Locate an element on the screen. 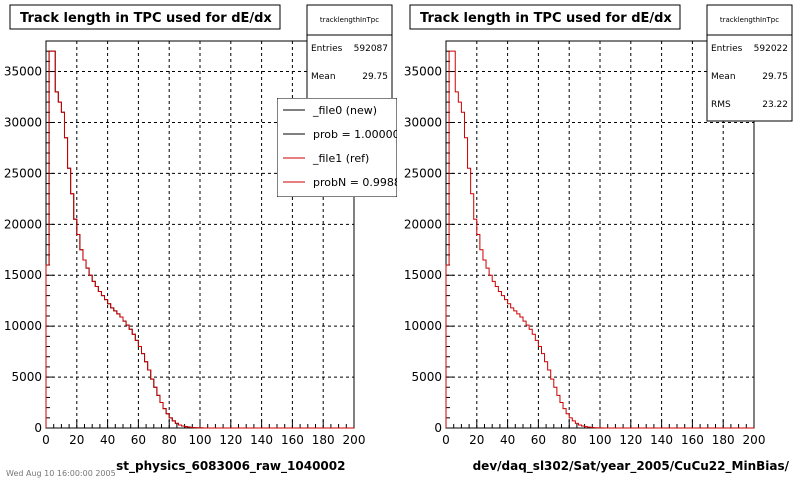 Image resolution: width=800 pixels, height=480 pixels. x-axis-label: st_physics_6083006_raw_1040002 is located at coordinates (230, 466).